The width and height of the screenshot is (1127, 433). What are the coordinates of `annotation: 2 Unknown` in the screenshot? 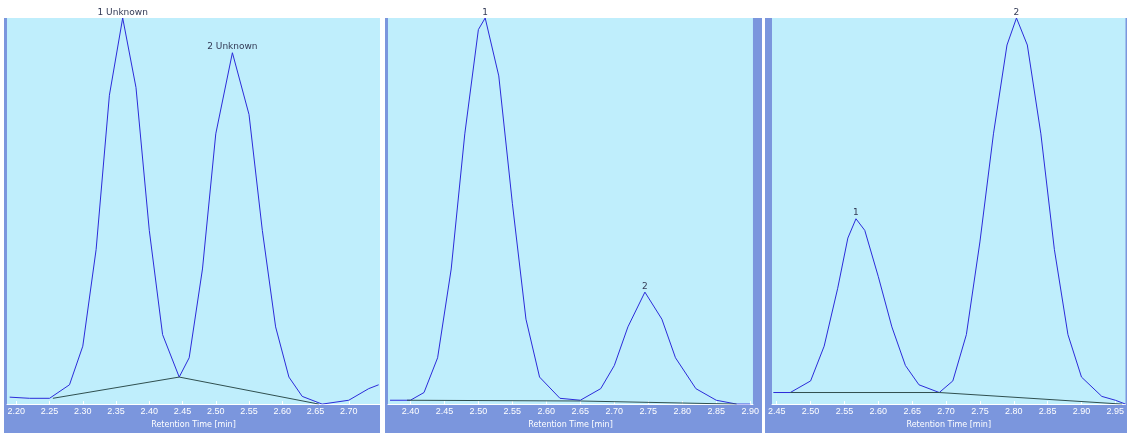 It's located at (232, 46).